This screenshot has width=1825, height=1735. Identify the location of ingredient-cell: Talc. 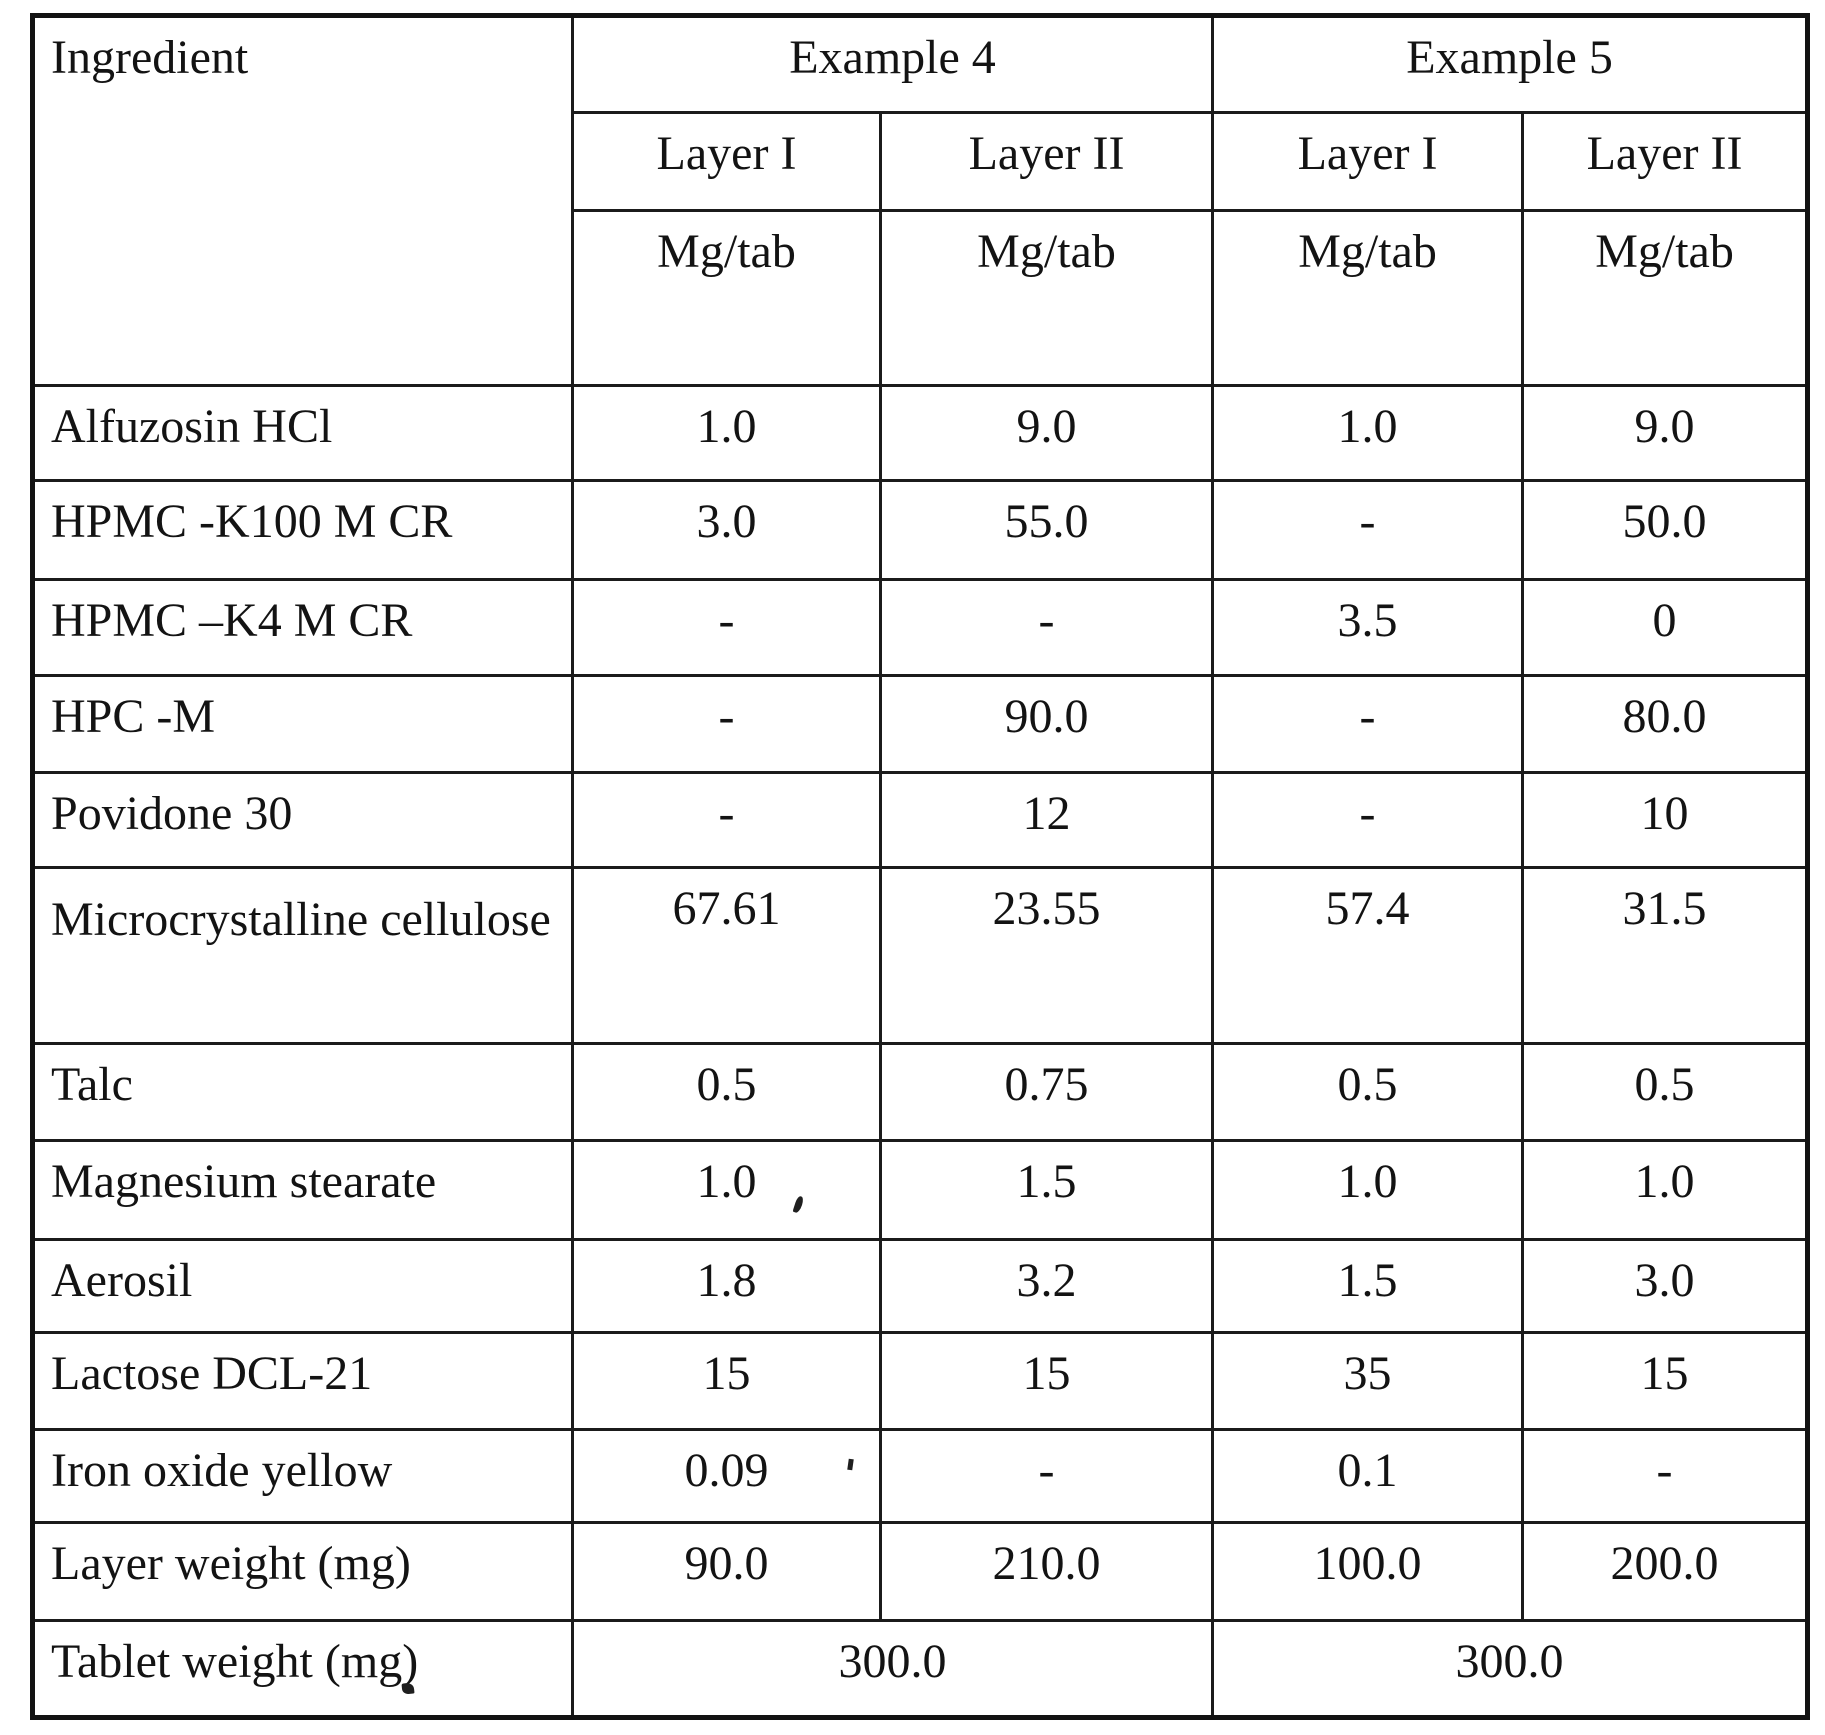
(302, 1092).